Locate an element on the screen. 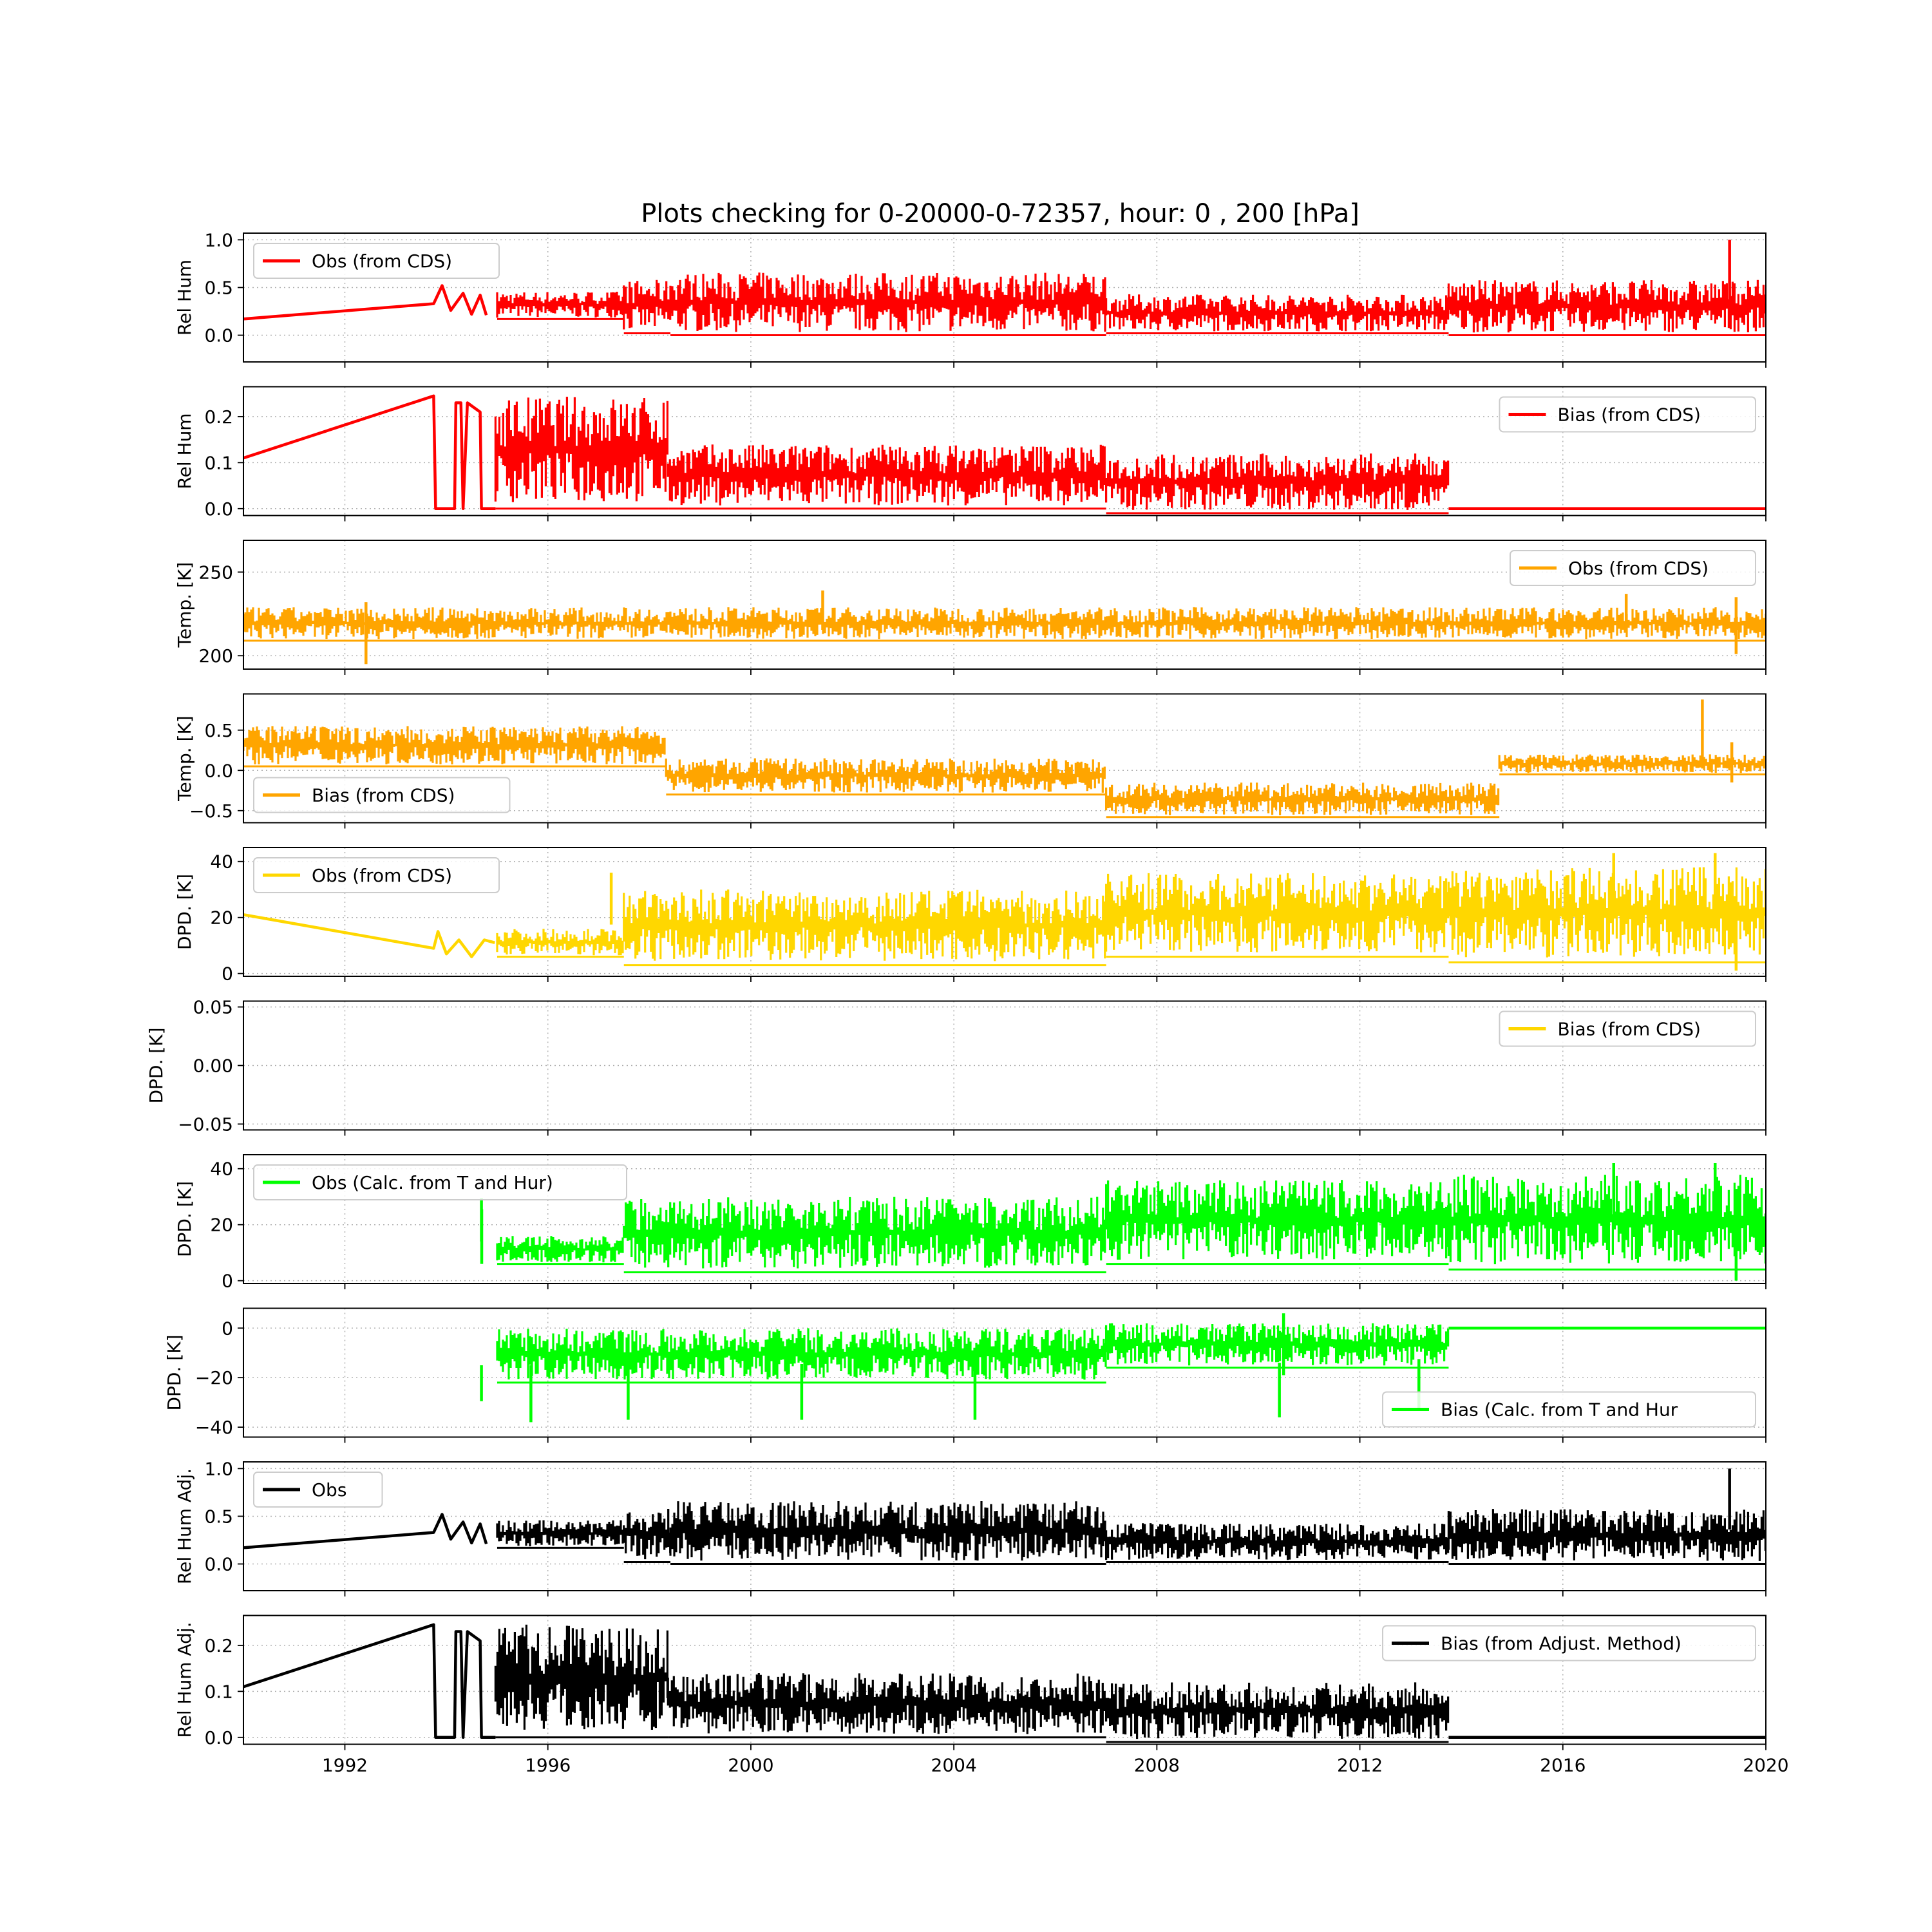 The height and width of the screenshot is (1932, 1932). x-tick-label: 2000 is located at coordinates (750, 1766).